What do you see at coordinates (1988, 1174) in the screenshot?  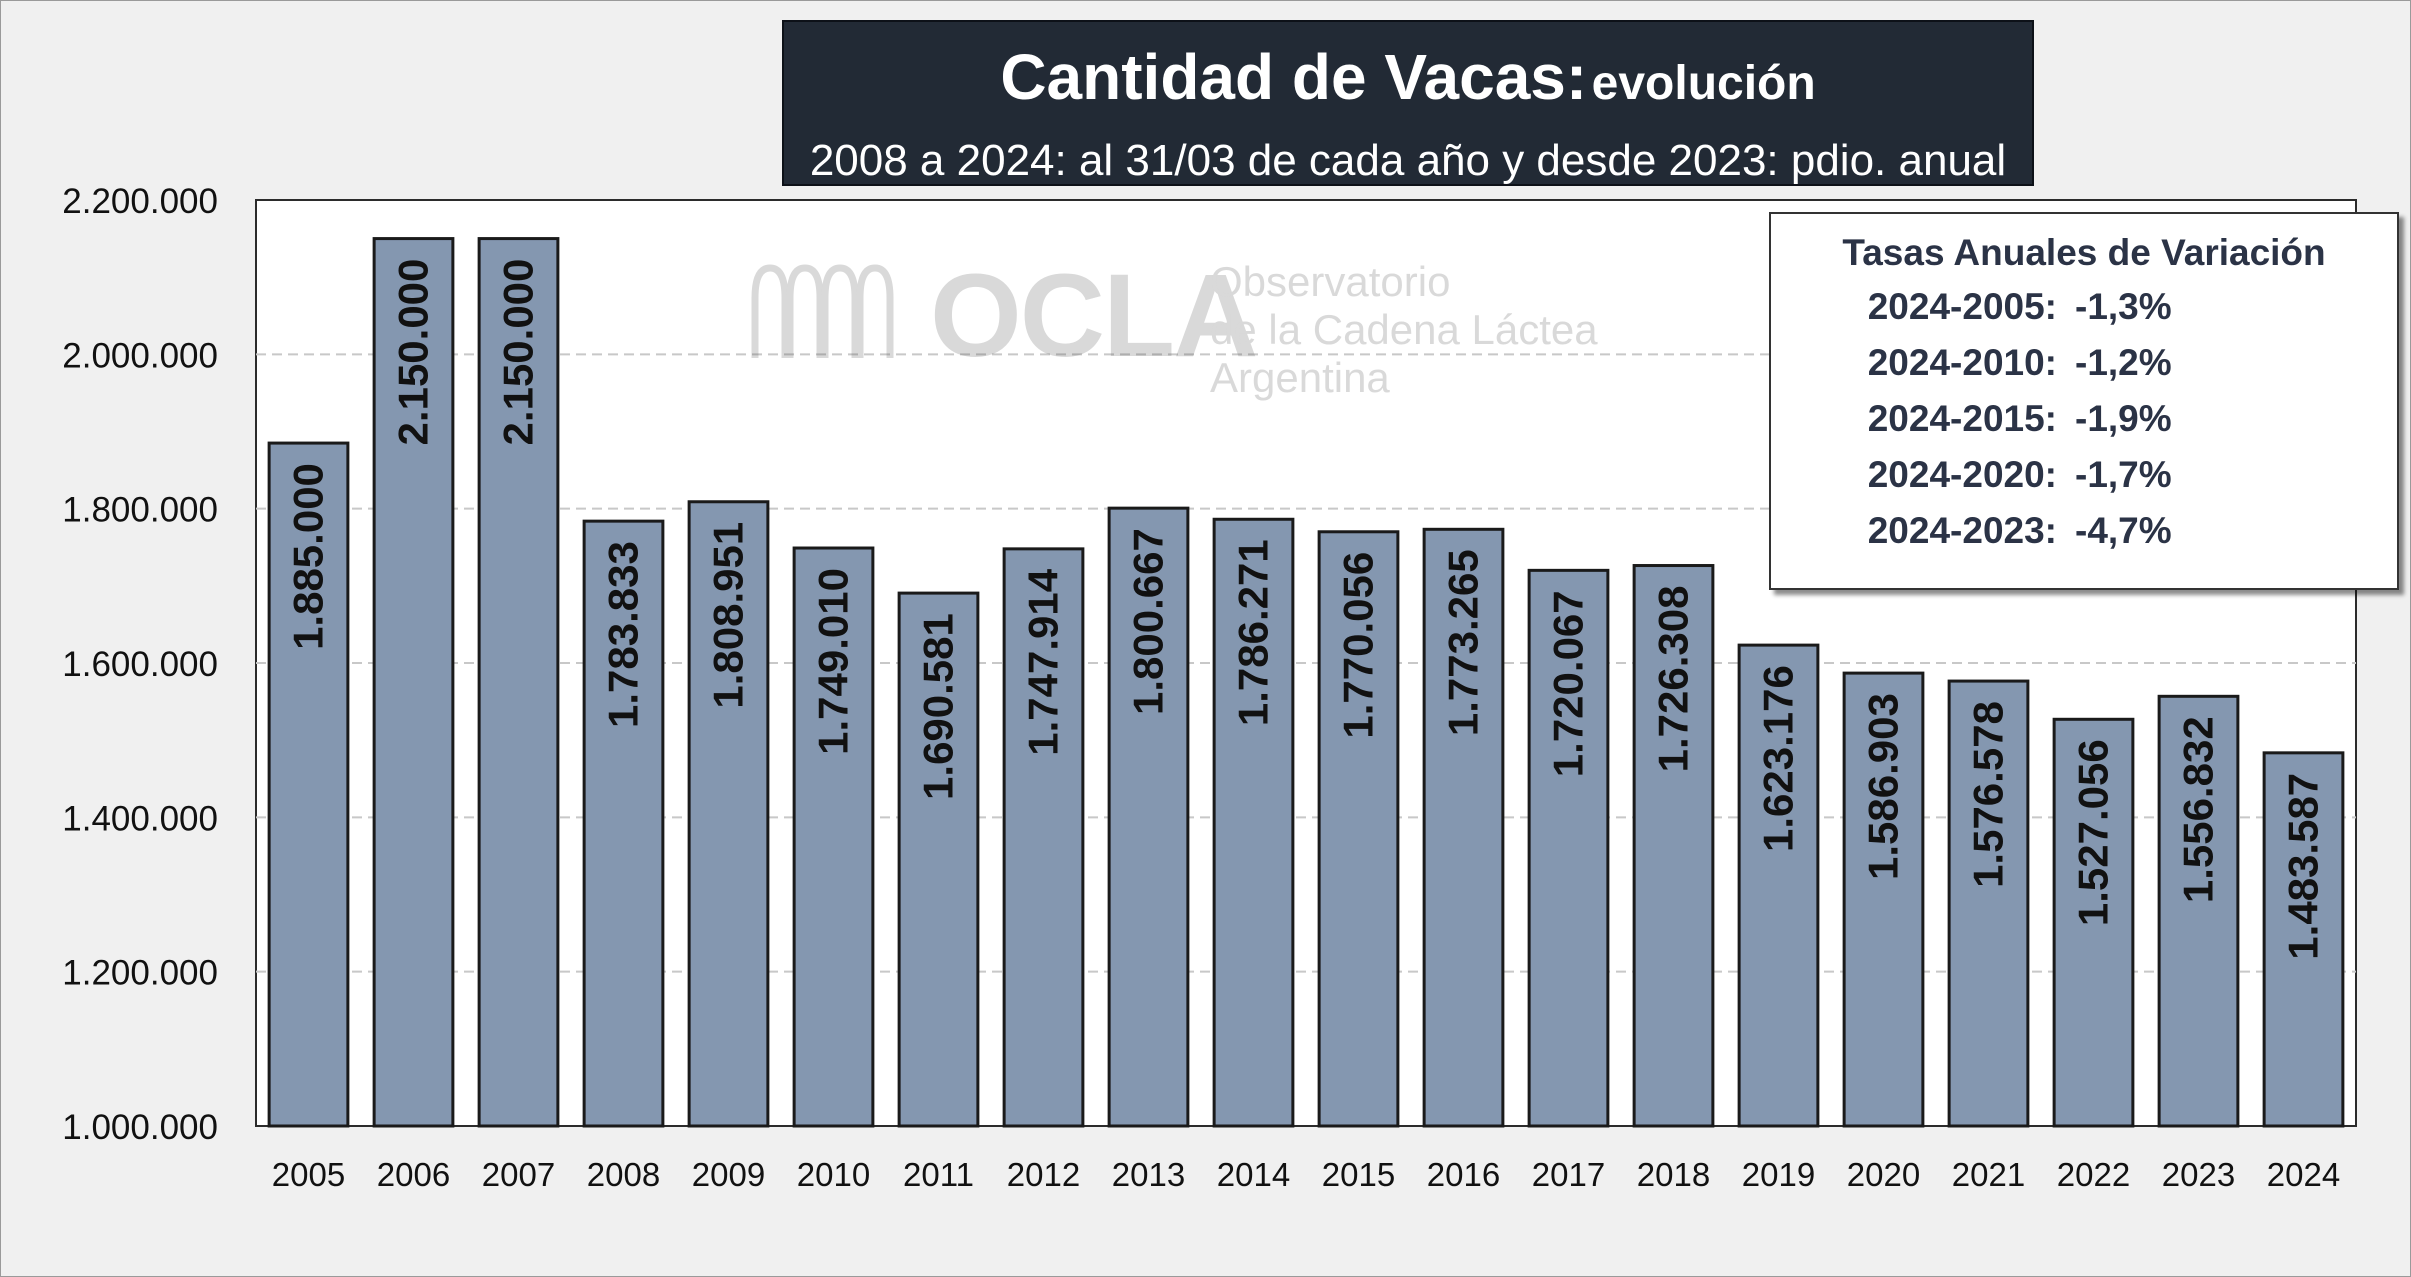 I see `x-tick-label: 2021` at bounding box center [1988, 1174].